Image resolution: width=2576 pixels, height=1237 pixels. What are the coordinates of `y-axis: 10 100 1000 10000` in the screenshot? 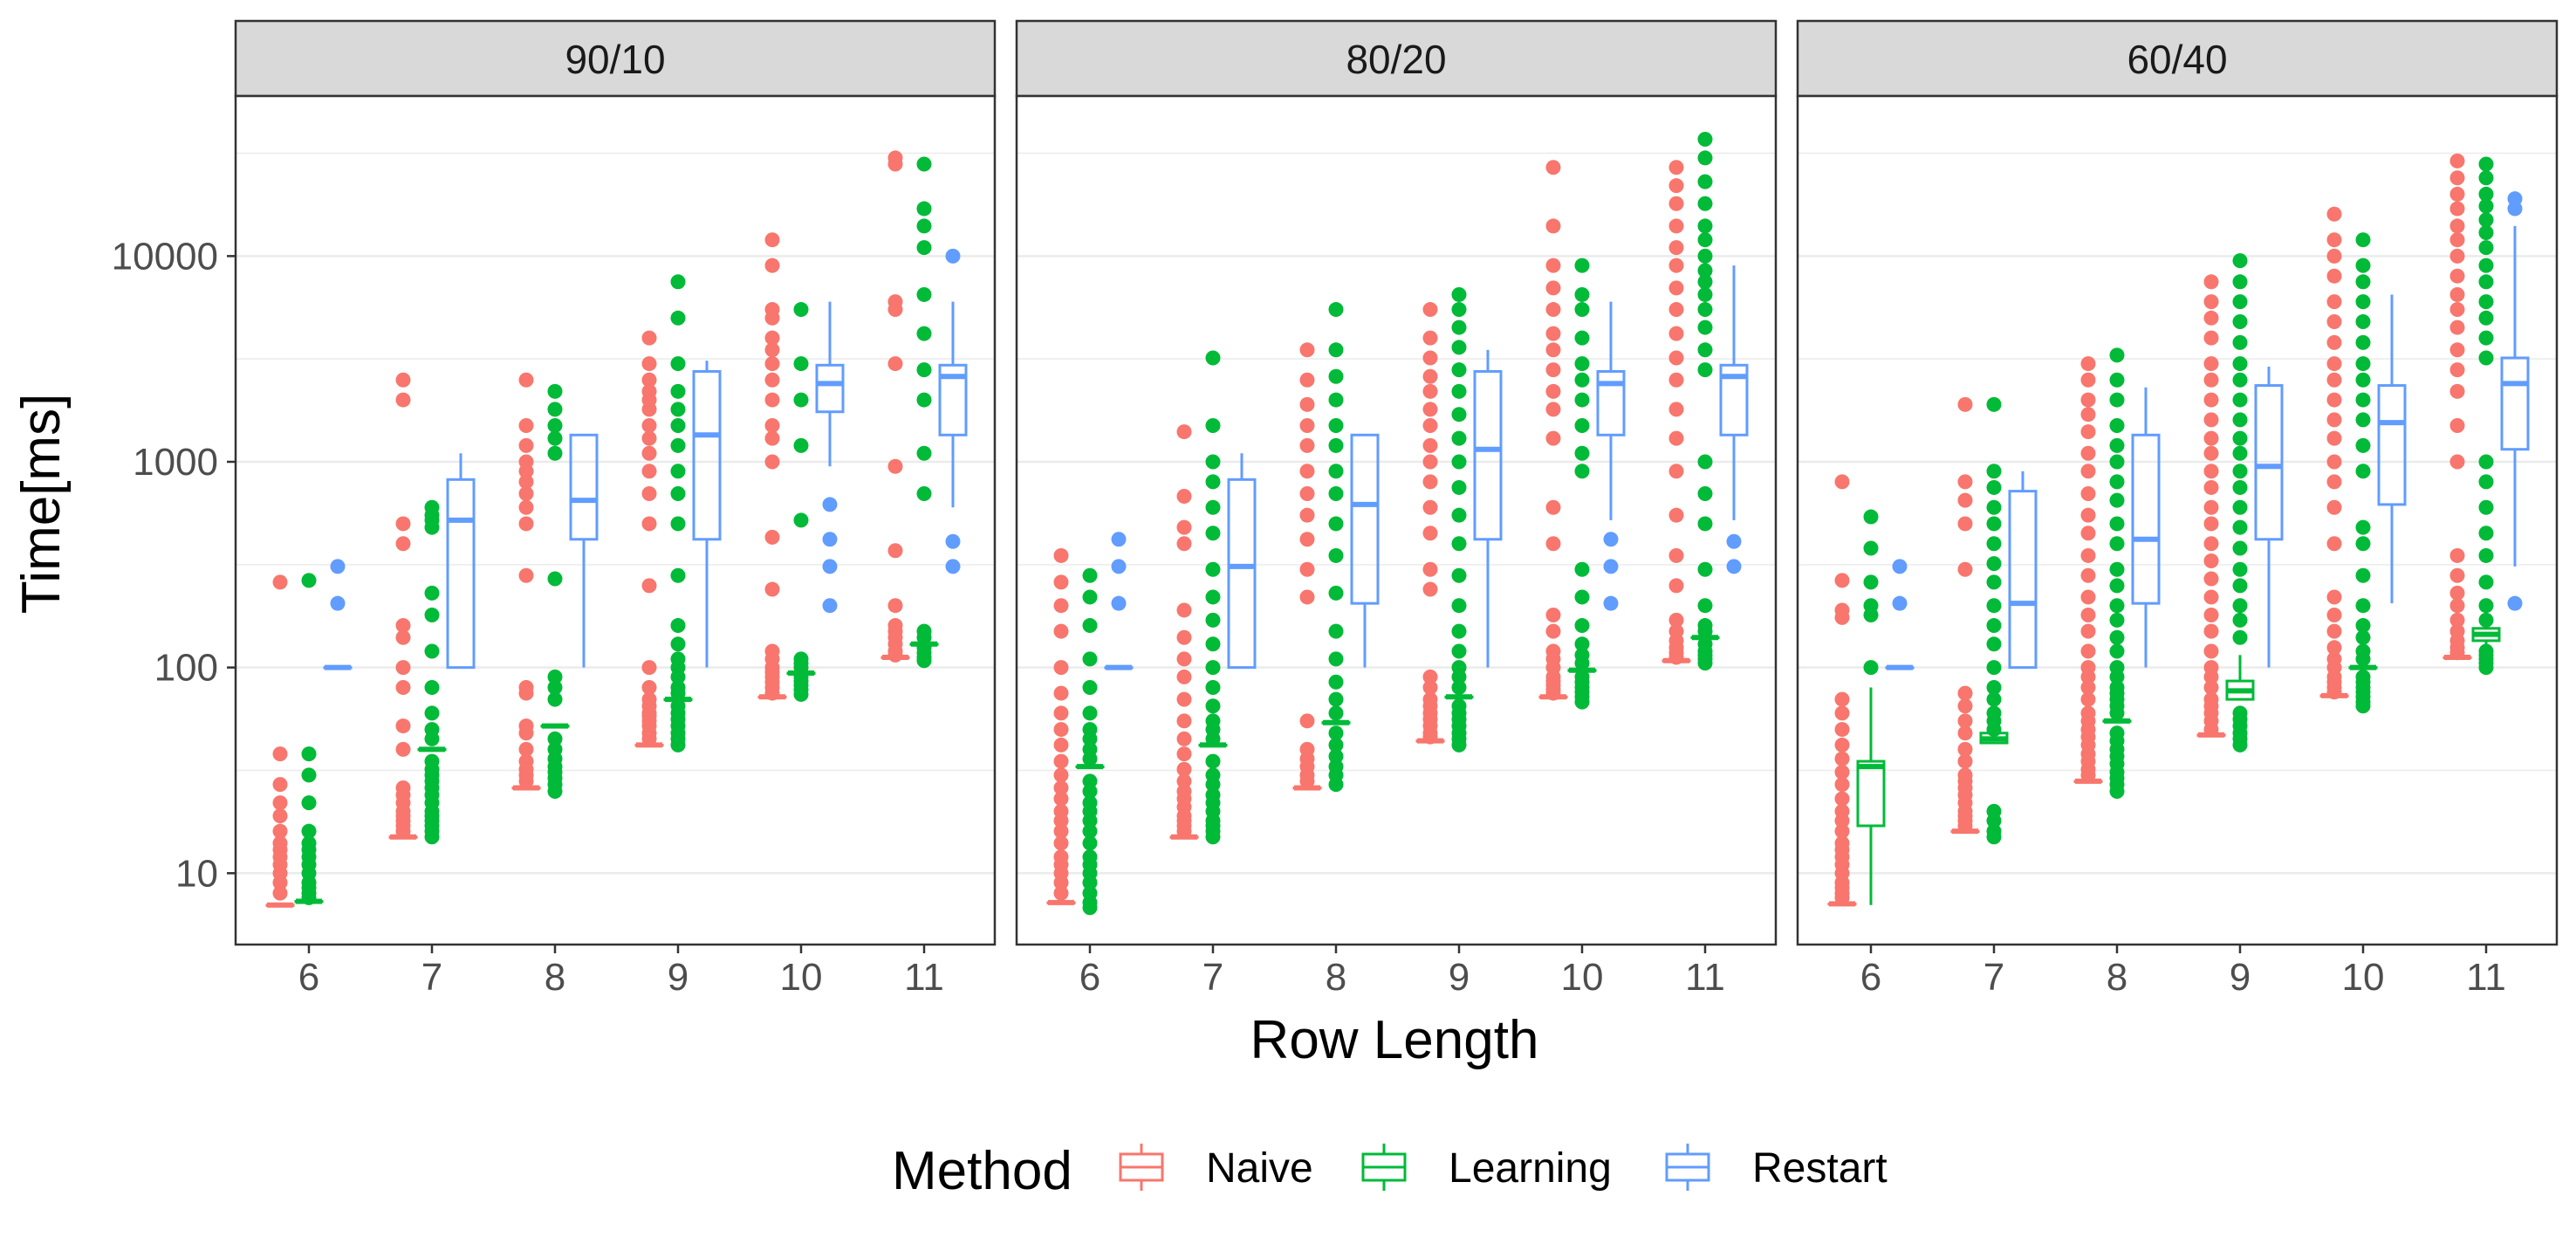 It's located at (174, 565).